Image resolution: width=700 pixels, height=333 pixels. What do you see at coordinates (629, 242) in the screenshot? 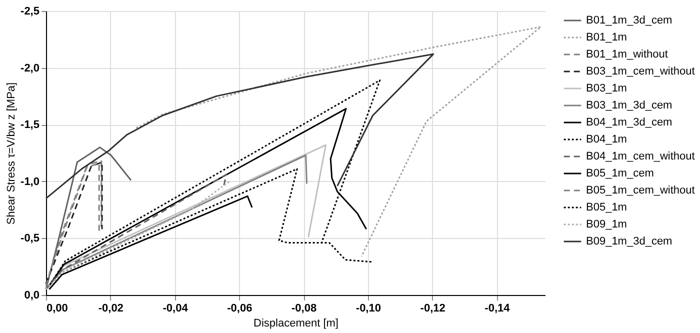
I see `legend-label: B09_1m_3d_cem` at bounding box center [629, 242].